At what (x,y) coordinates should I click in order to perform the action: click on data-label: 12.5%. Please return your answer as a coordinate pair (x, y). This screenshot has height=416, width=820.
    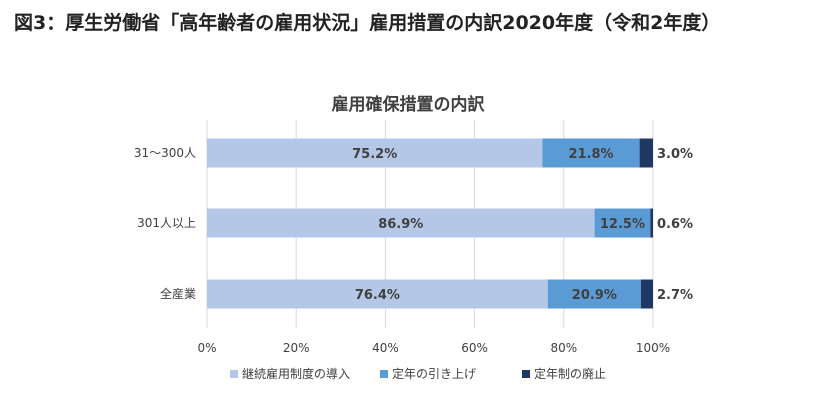
    Looking at the image, I should click on (622, 224).